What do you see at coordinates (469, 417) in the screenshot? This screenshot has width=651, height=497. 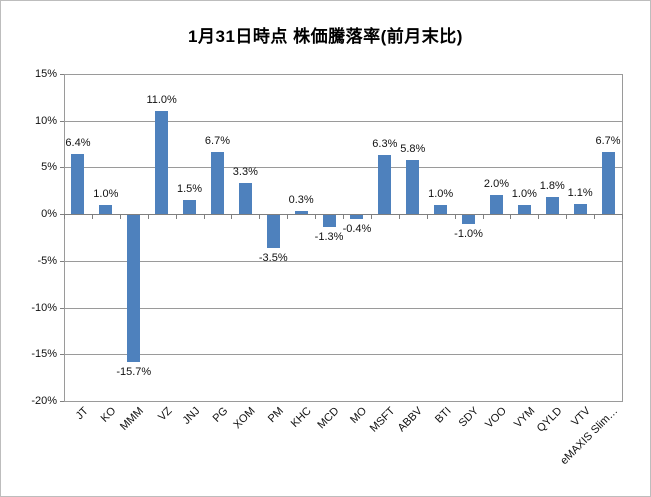 I see `category-label-sdy: SDY` at bounding box center [469, 417].